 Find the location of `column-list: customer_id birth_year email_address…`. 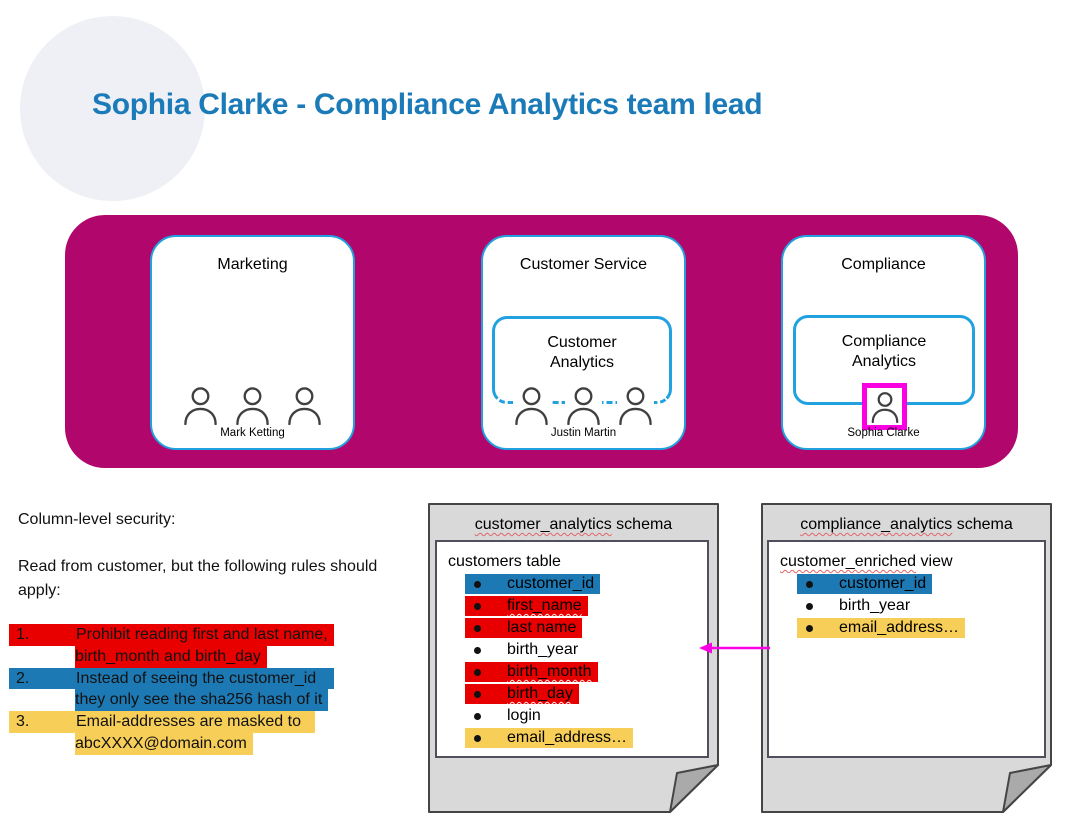

column-list: customer_id birth_year email_address… is located at coordinates (906, 607).